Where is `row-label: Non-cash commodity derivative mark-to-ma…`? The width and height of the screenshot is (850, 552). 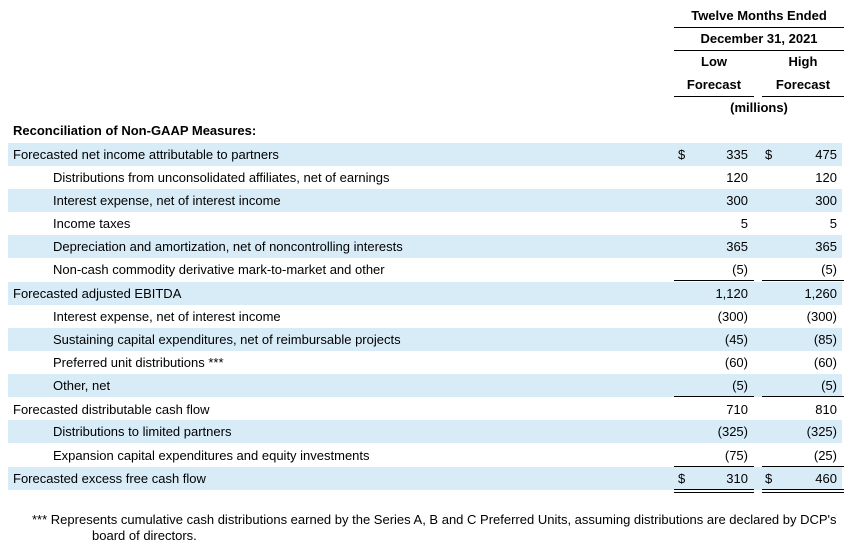 row-label: Non-cash commodity derivative mark-to-ma… is located at coordinates (219, 269).